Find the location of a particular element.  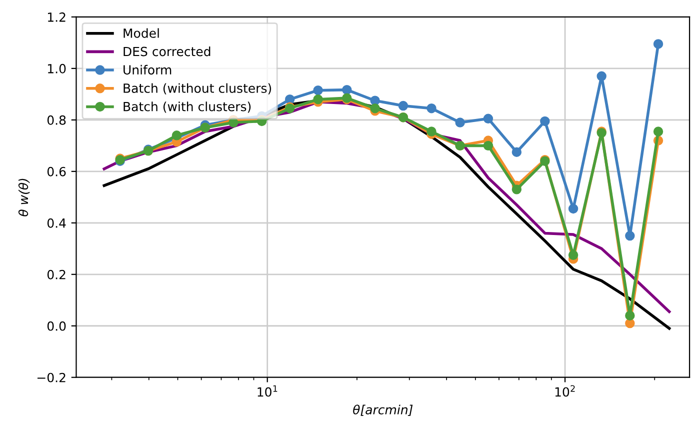

y-tick-label: 1.2 is located at coordinates (57, 17).